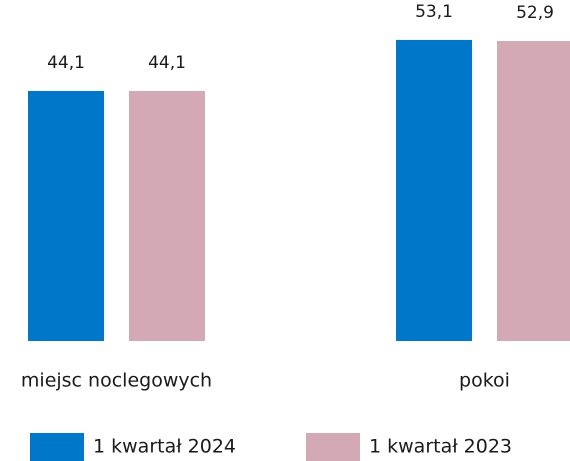  What do you see at coordinates (535, 13) in the screenshot?
I see `value-label: 52,9` at bounding box center [535, 13].